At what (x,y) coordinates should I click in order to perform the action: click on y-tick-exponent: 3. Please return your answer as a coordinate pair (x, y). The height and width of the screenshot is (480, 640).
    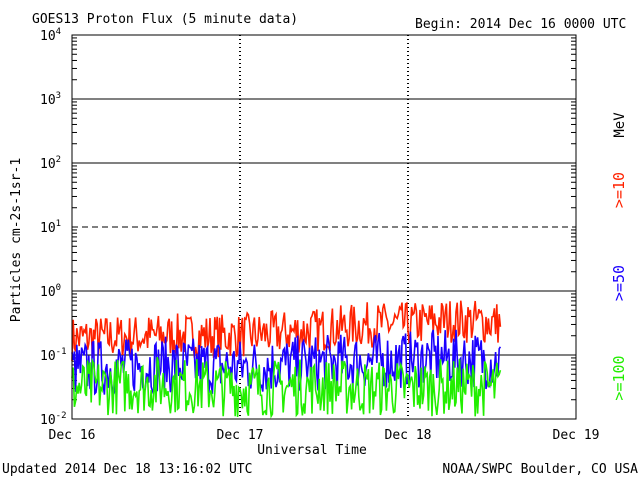
    Looking at the image, I should click on (58, 96).